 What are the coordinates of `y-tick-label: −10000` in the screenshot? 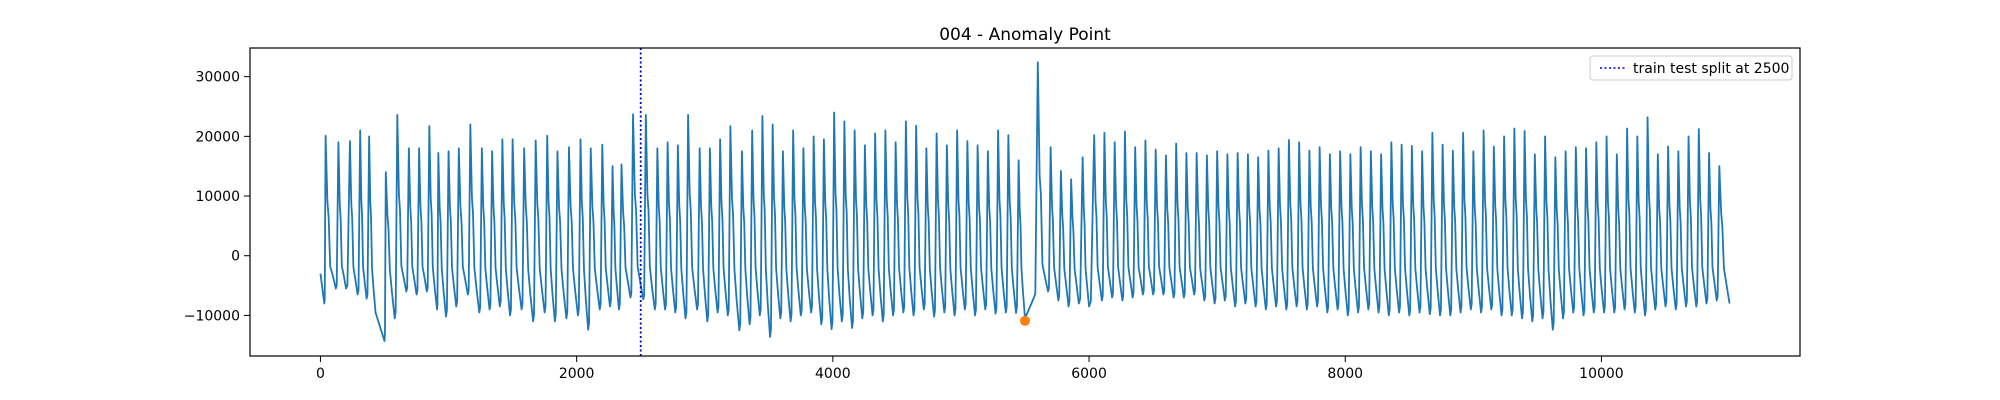 It's located at (212, 316).